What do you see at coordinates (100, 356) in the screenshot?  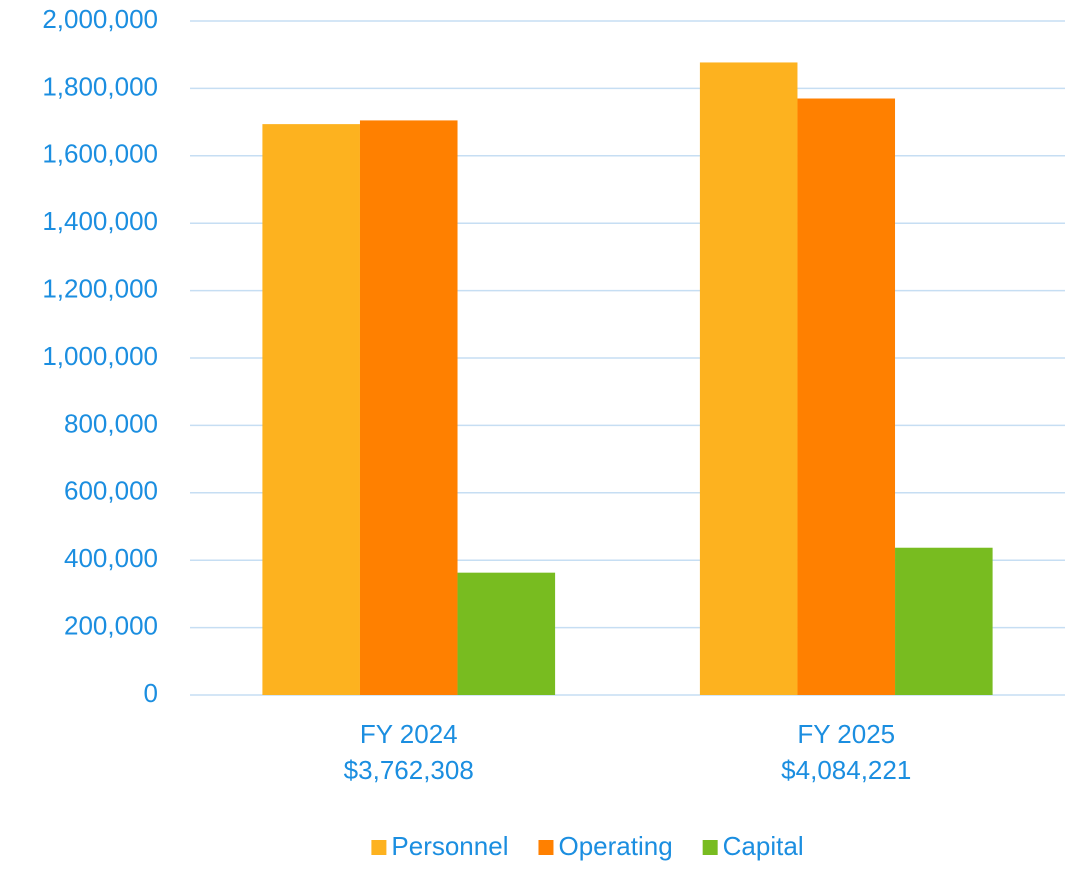 I see `y-tick-label: 1,000,000` at bounding box center [100, 356].